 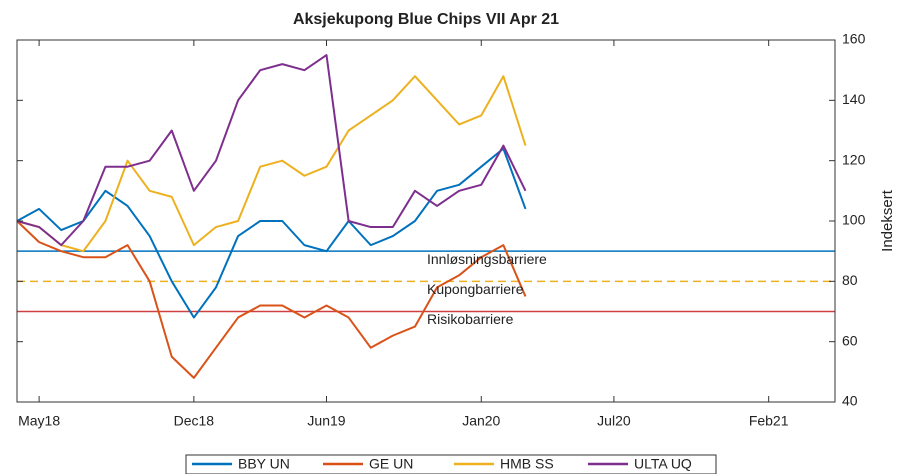 What do you see at coordinates (481, 421) in the screenshot?
I see `x-tick-label: Jan20` at bounding box center [481, 421].